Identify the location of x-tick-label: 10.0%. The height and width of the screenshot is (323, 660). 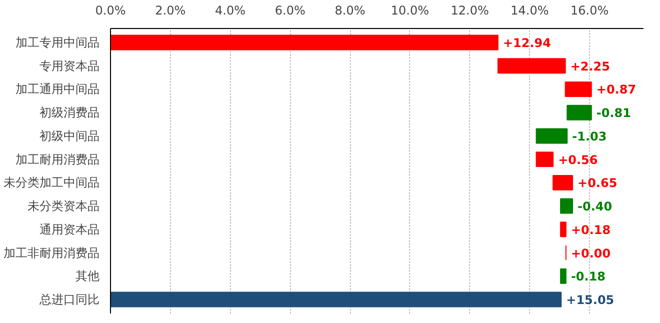
(410, 11).